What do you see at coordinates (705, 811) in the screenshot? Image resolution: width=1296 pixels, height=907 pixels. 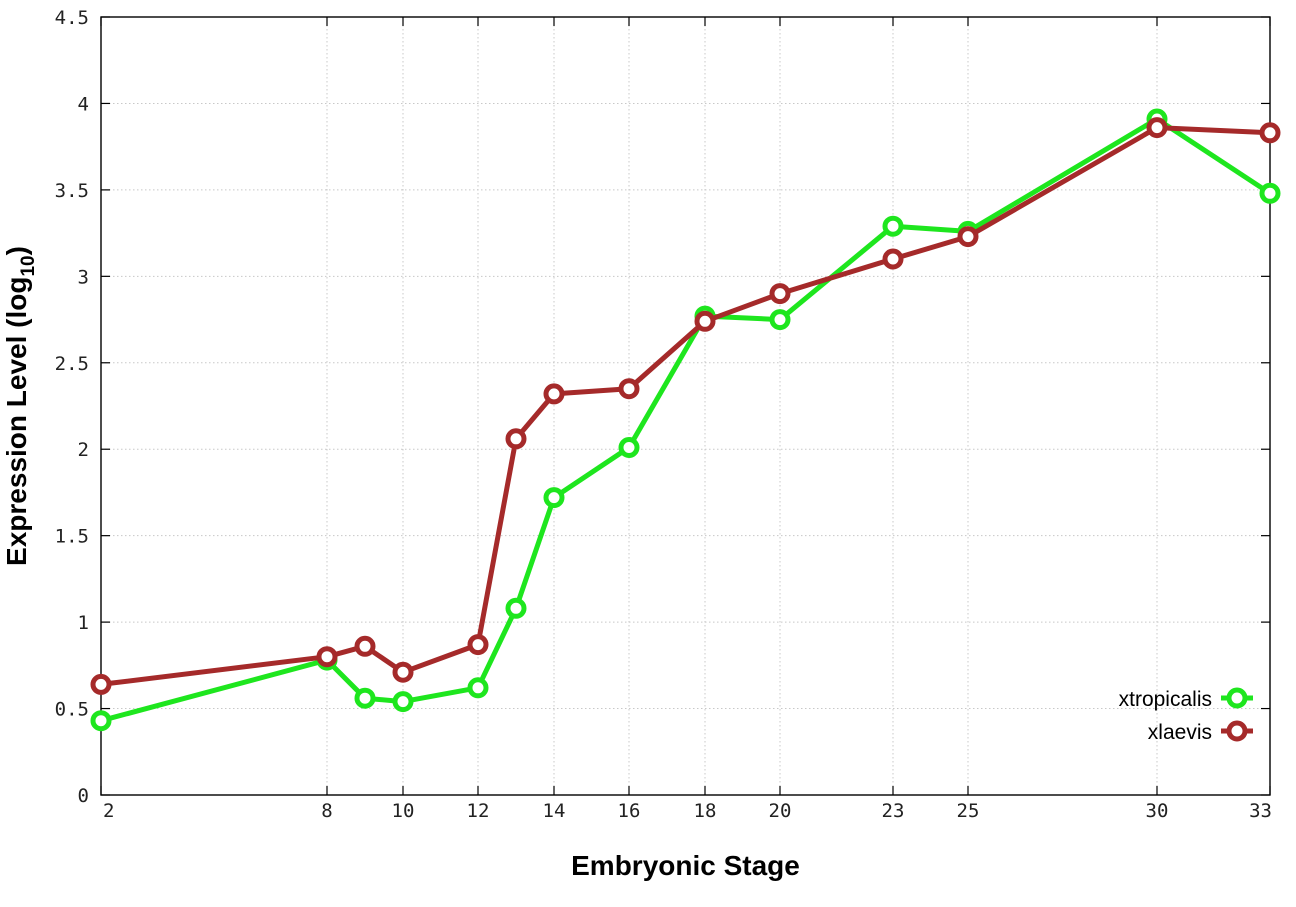 I see `x-tick-label: 18` at bounding box center [705, 811].